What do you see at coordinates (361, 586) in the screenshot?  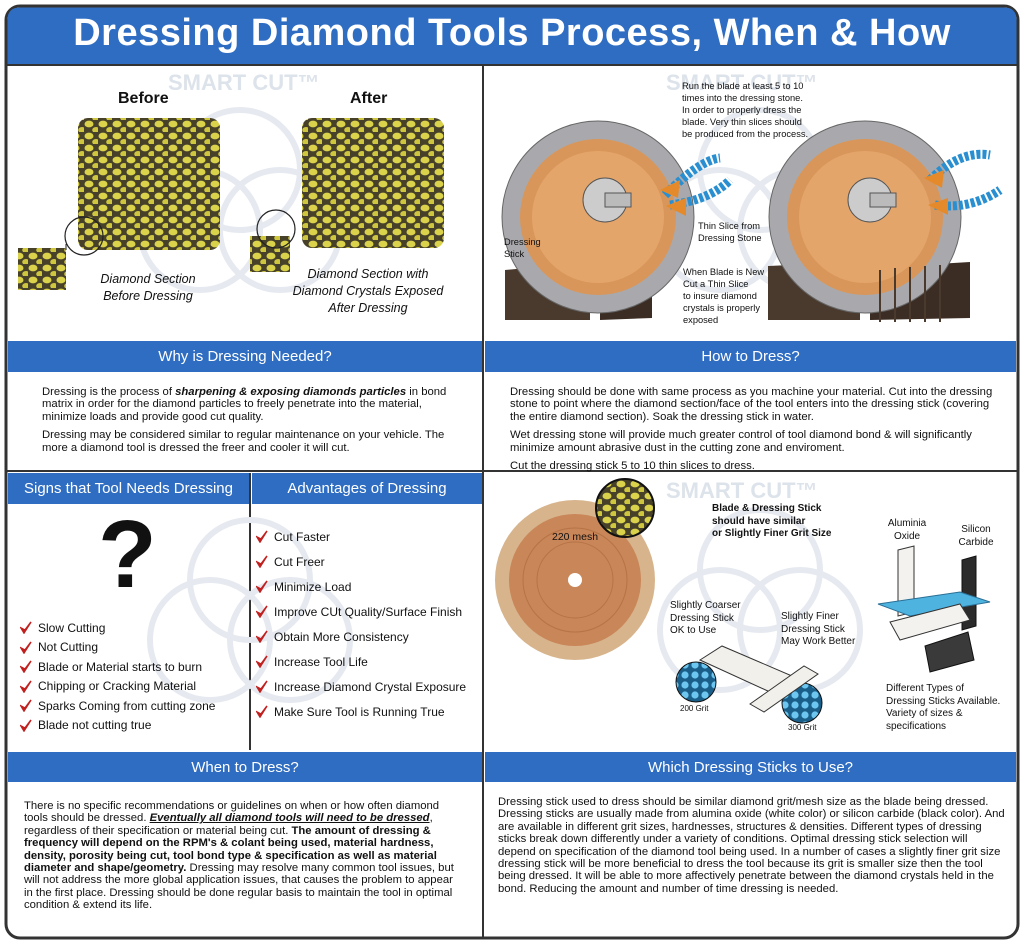 I see `list-item: Minimize Load` at bounding box center [361, 586].